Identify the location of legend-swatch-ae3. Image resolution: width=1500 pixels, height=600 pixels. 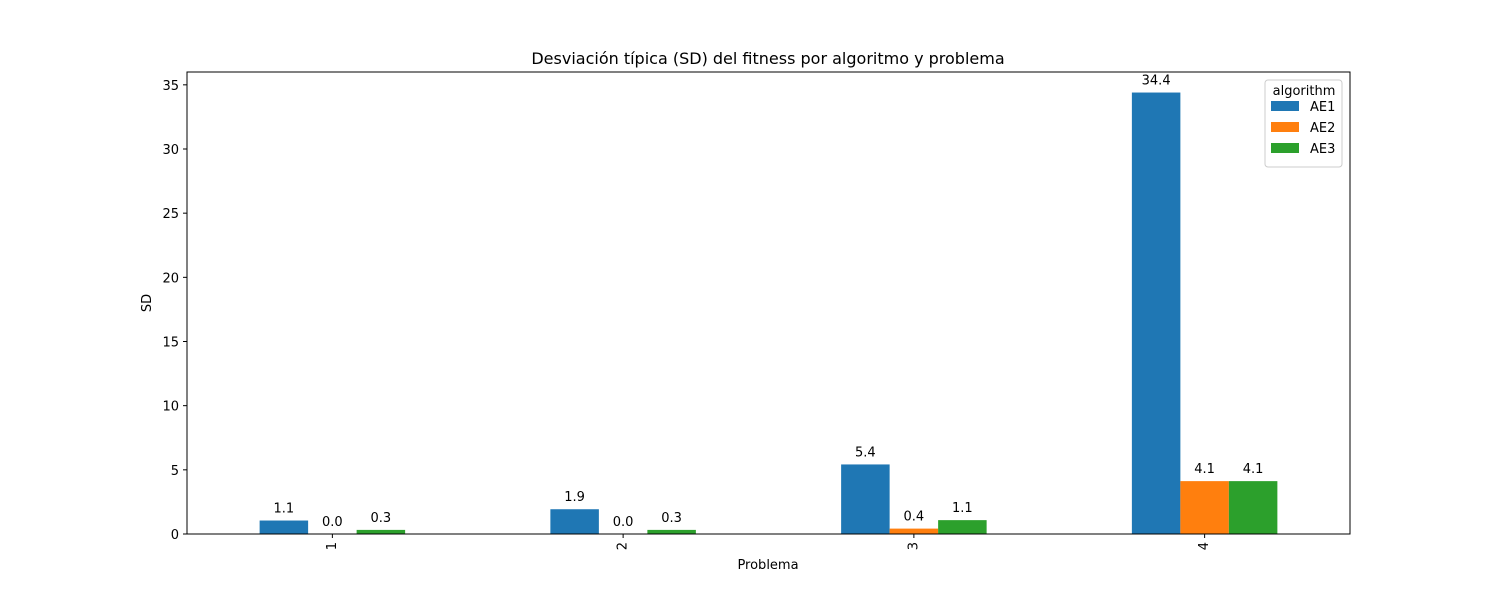
(1285, 148).